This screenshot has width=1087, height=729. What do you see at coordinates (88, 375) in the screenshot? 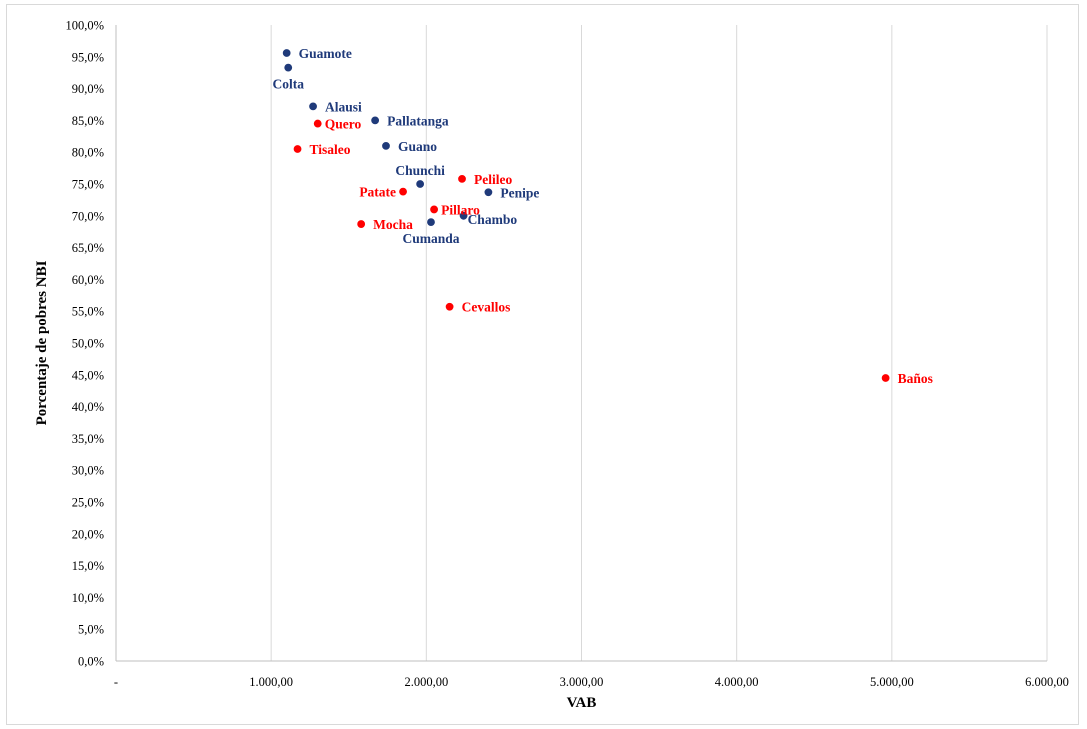
I see `y-tick-label: 45,0%` at bounding box center [88, 375].